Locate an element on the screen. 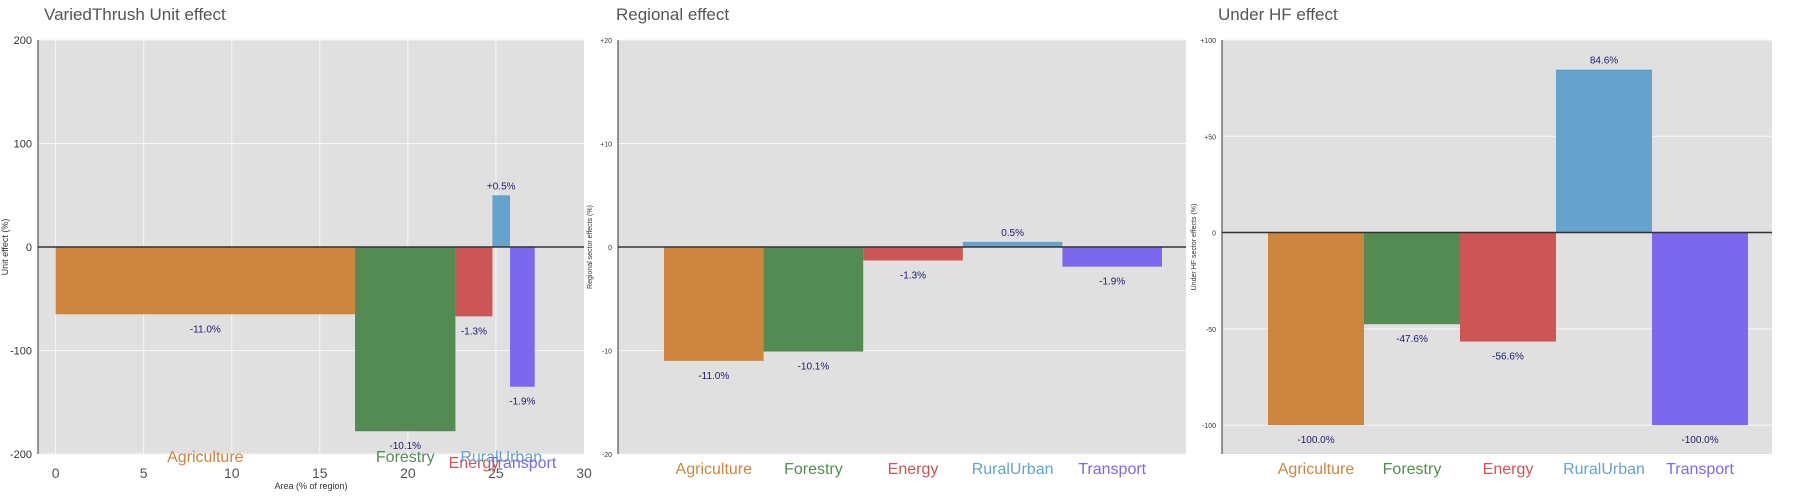  y-tick-label: -20 is located at coordinates (607, 455).